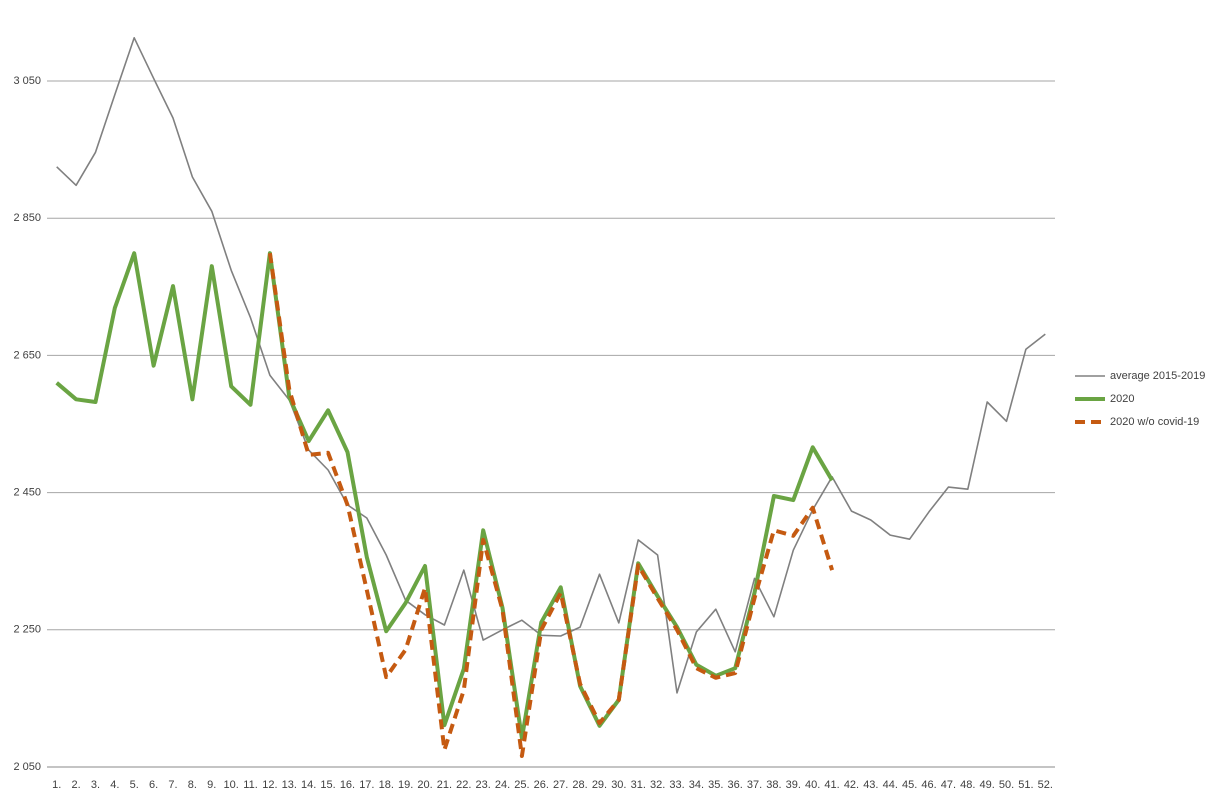 This screenshot has width=1227, height=800. Describe the element at coordinates (987, 785) in the screenshot. I see `x-tick-label: 49.` at that location.